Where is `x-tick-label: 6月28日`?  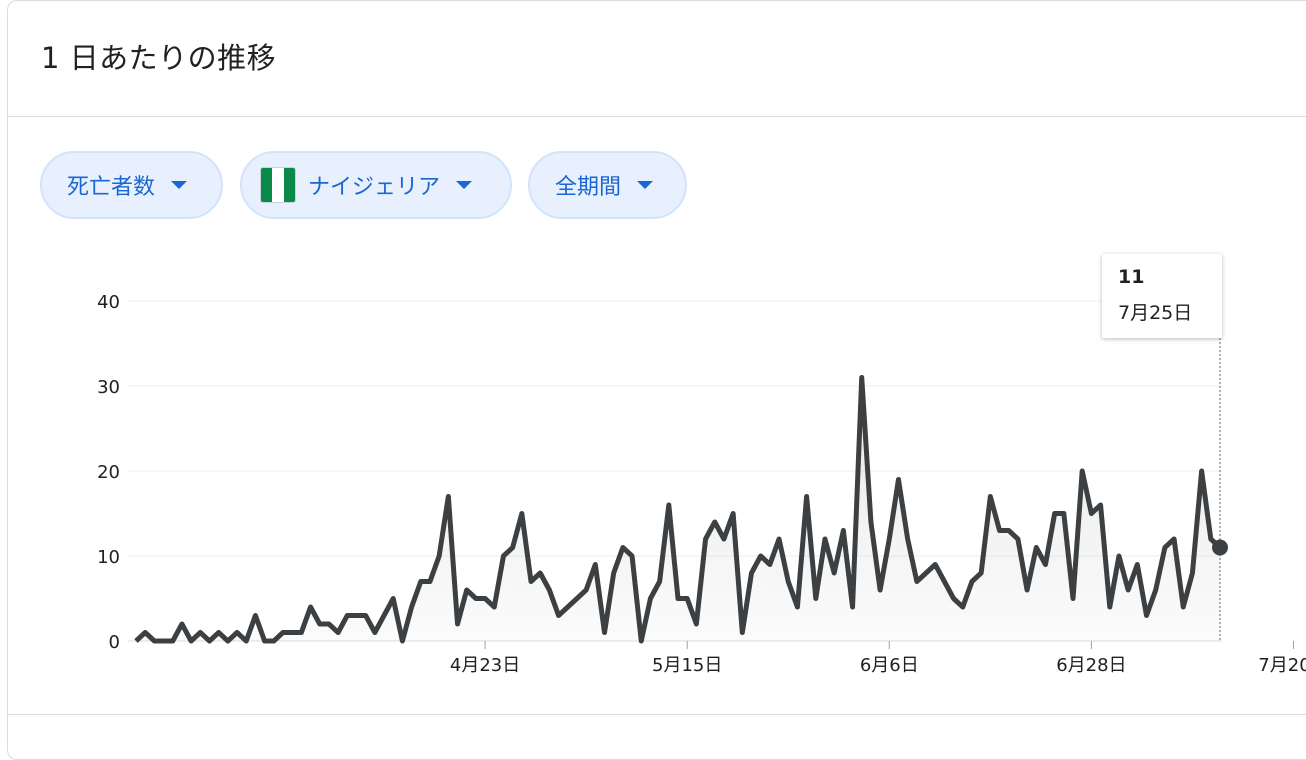 x-tick-label: 6月28日 is located at coordinates (1091, 665).